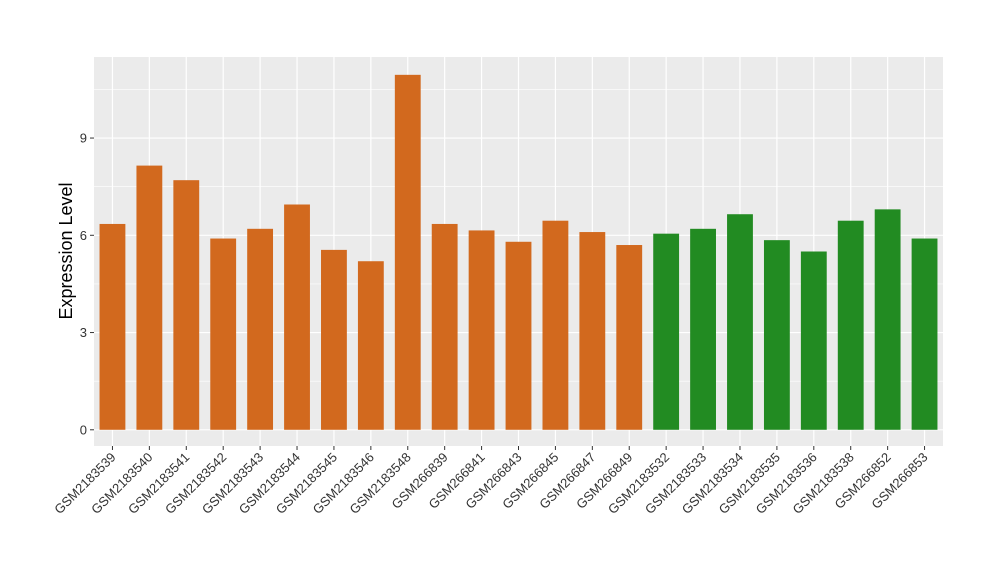 This screenshot has height=580, width=1000. I want to click on bar-GSM2183540, so click(149, 297).